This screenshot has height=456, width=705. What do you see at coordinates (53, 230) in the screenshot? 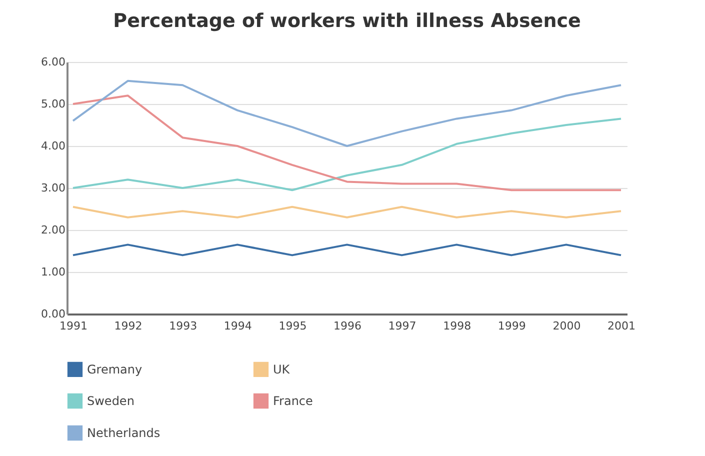
I see `y-tick-label: 2.00` at bounding box center [53, 230].